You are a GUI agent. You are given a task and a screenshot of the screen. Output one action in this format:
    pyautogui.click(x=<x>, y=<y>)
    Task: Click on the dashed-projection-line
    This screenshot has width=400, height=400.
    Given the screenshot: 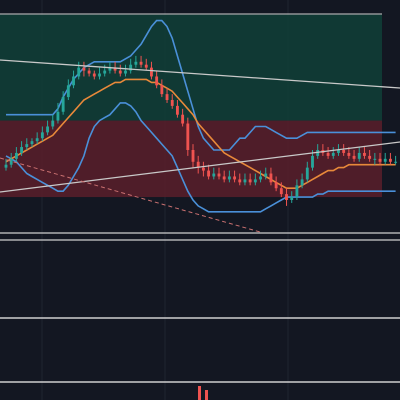 What is the action you would take?
    pyautogui.click(x=130, y=195)
    